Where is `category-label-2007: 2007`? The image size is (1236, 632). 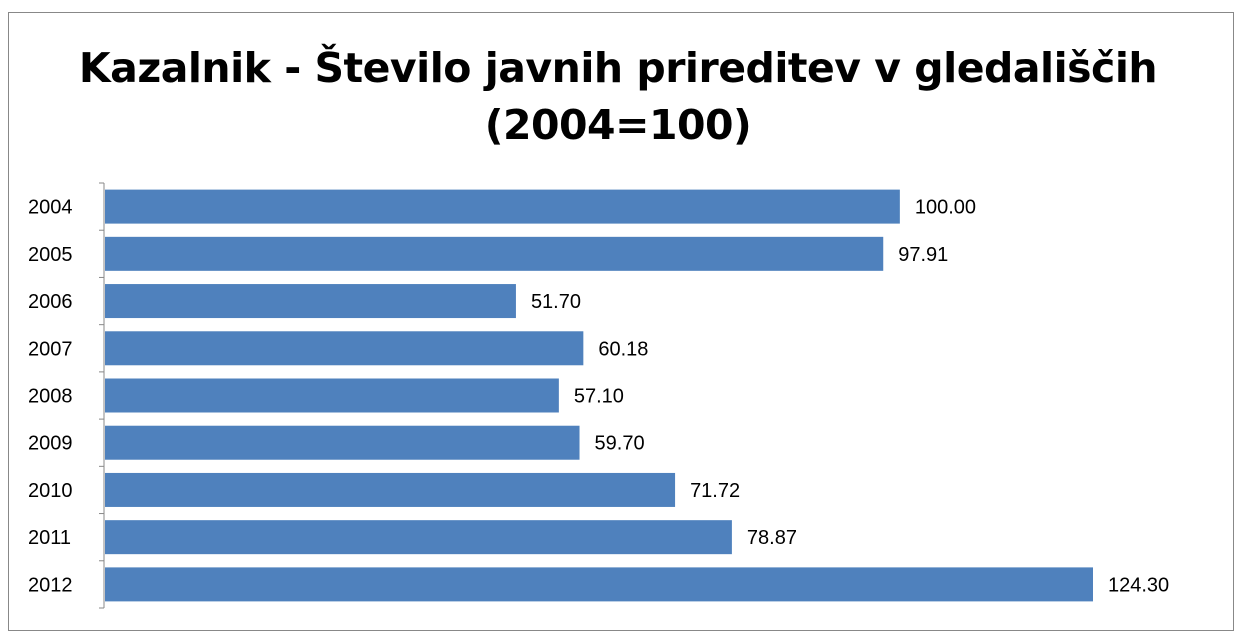
category-label-2007: 2007 is located at coordinates (50, 349).